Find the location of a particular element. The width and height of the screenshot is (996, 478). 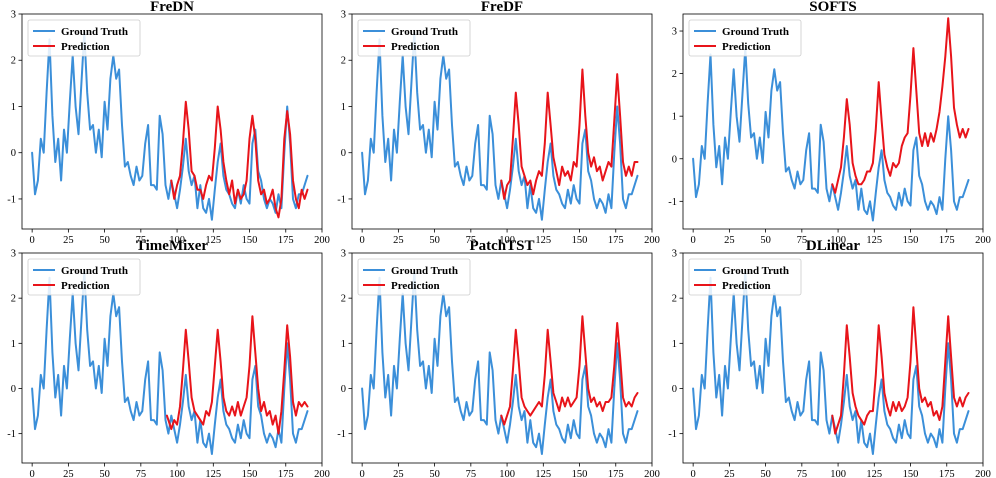

subplot-title: DLinear is located at coordinates (833, 246).